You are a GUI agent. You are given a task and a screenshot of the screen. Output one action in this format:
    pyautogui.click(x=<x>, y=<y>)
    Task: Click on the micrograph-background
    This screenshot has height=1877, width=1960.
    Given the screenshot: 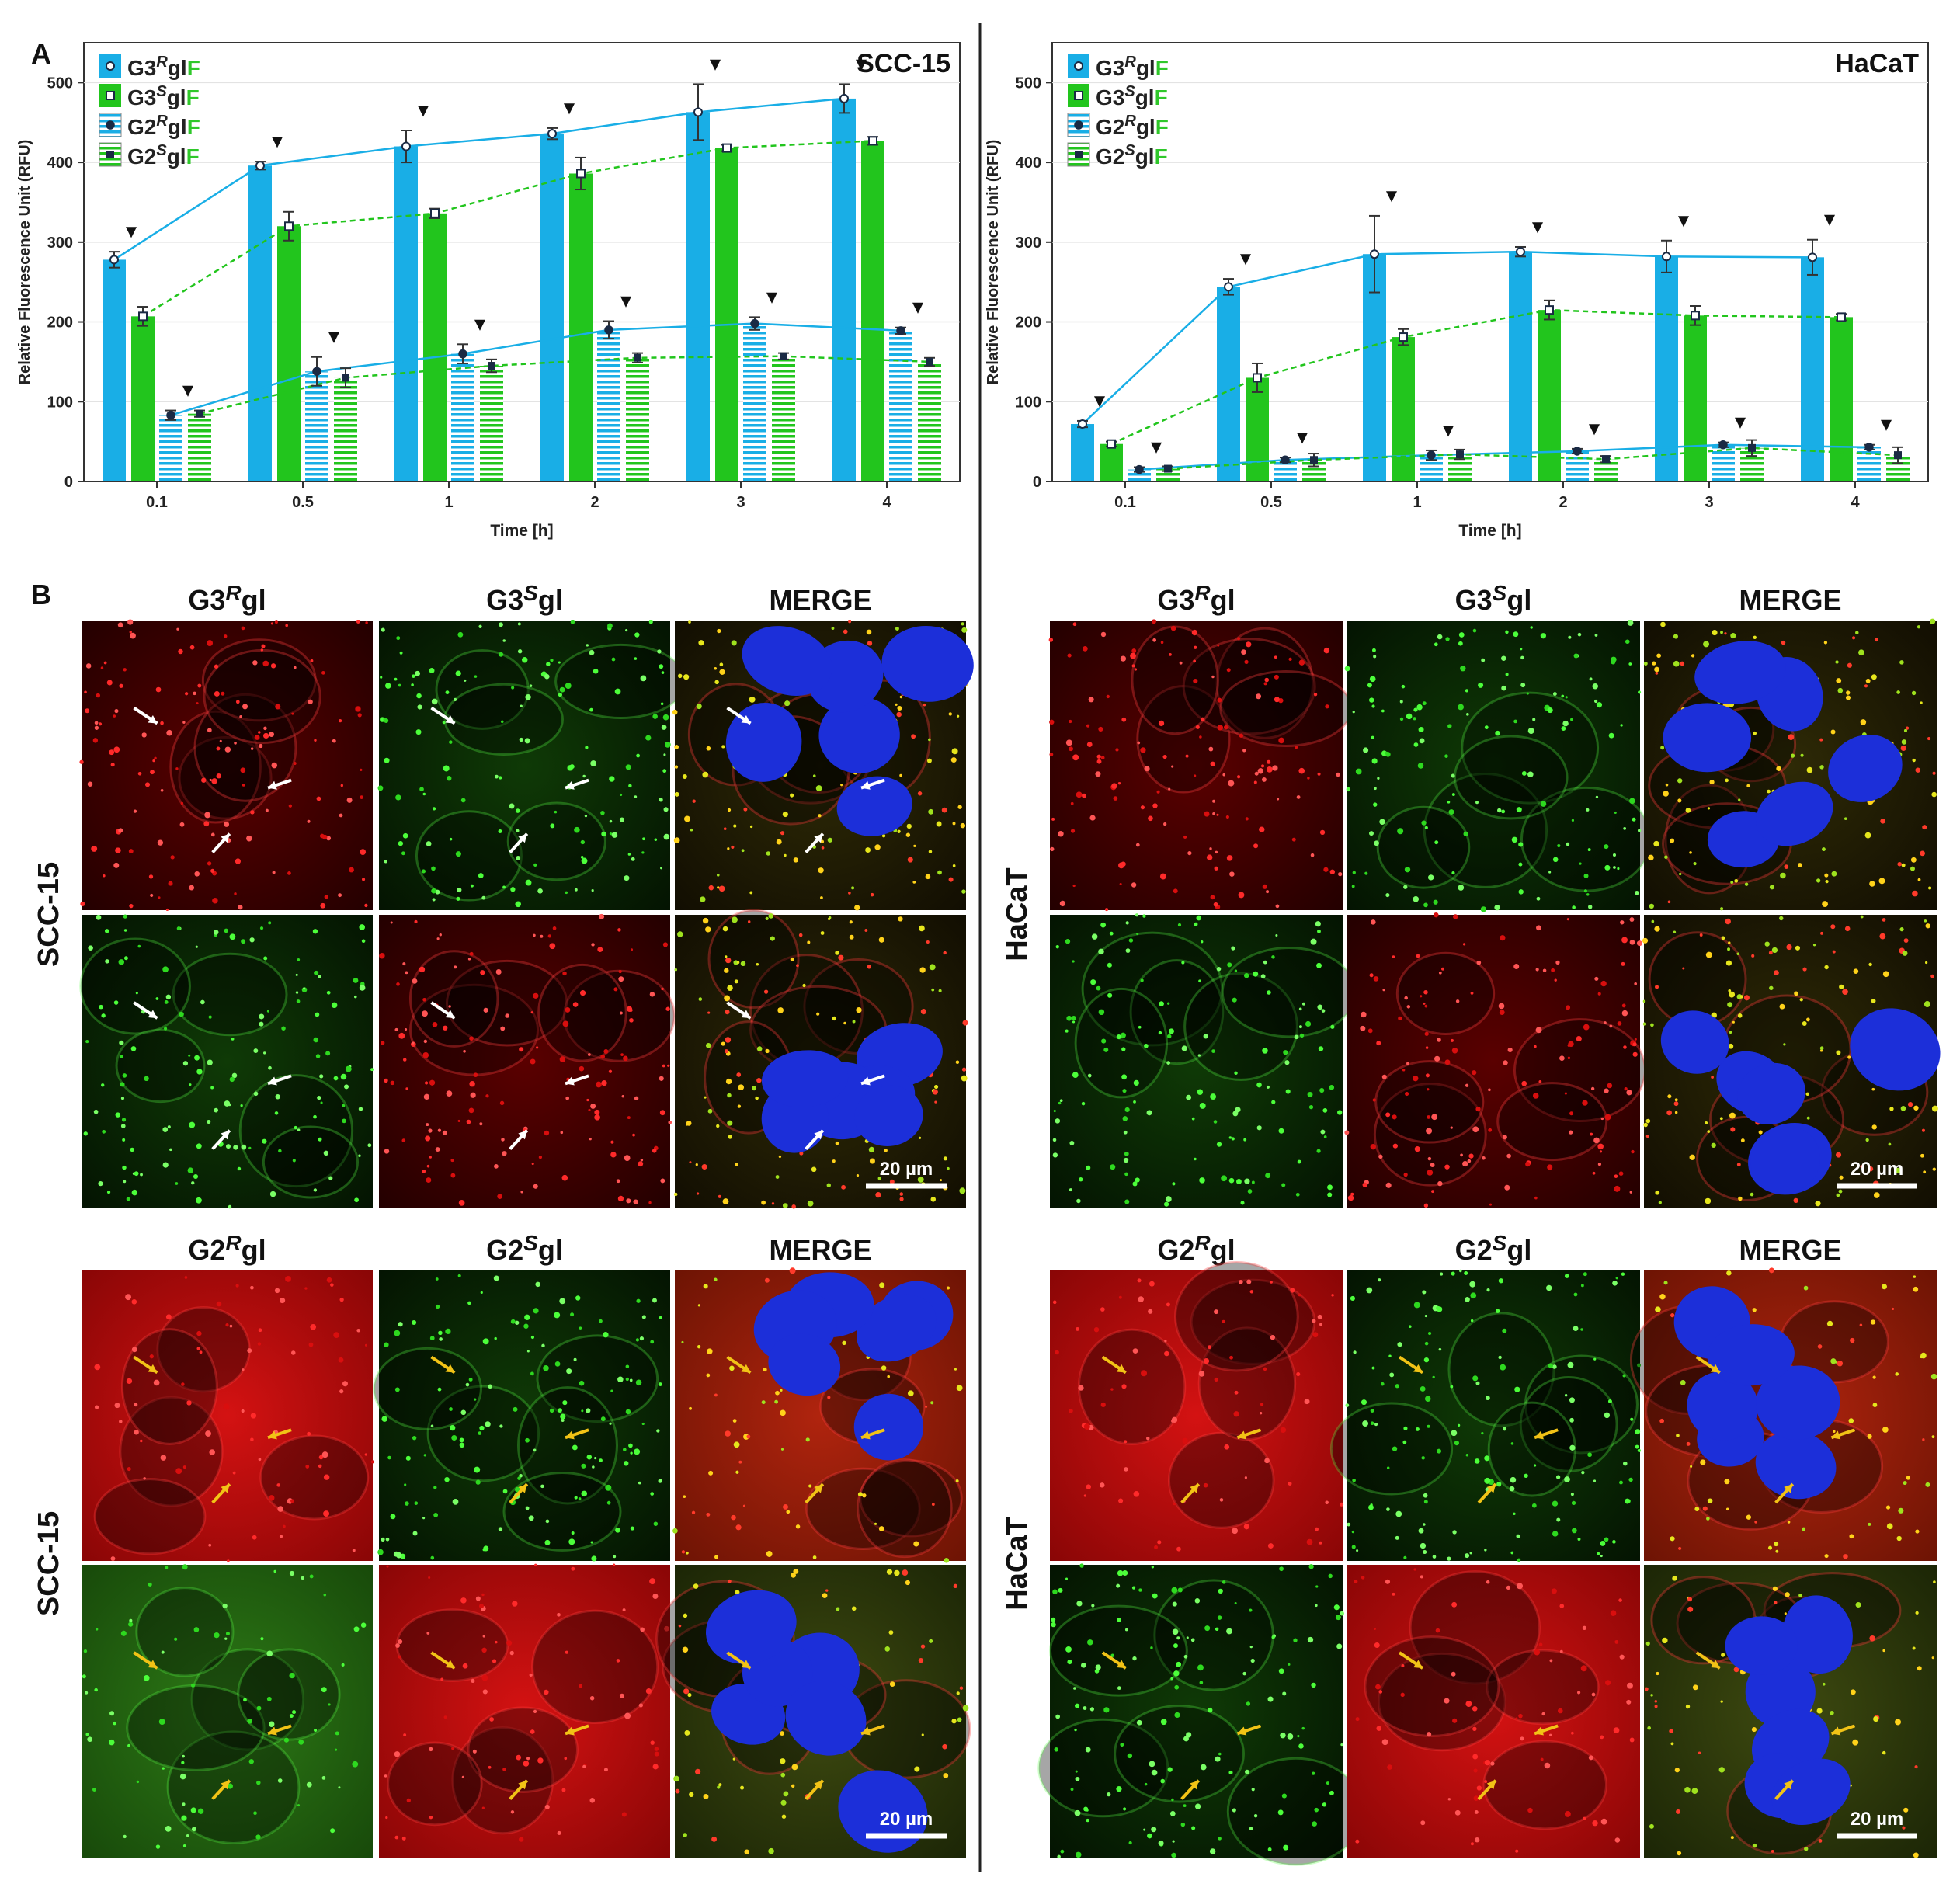 What is the action you would take?
    pyautogui.click(x=524, y=1061)
    